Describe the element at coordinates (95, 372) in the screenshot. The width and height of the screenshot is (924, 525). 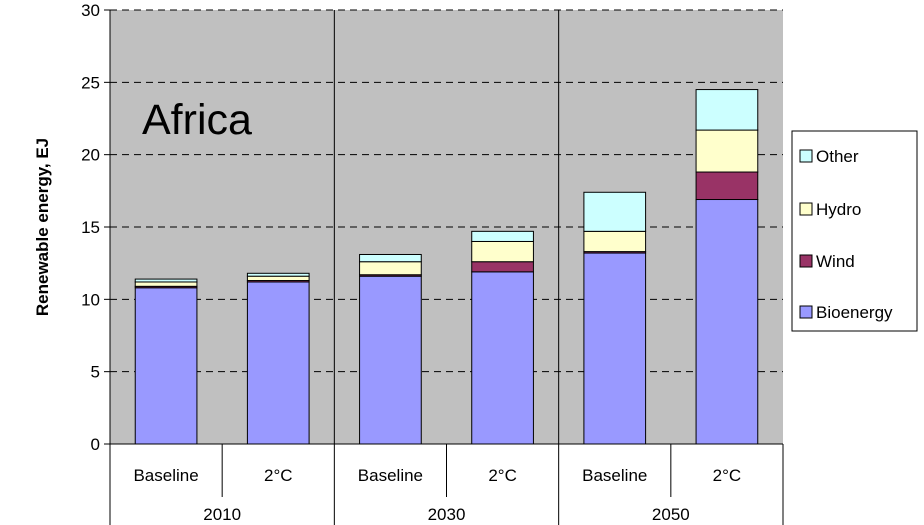
I see `y-tick-label: 5` at that location.